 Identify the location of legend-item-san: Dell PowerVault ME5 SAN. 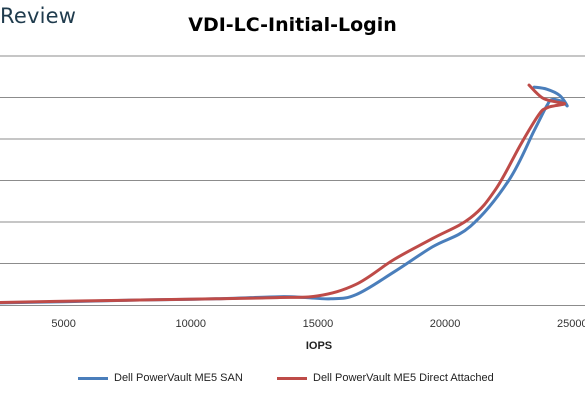
(160, 378).